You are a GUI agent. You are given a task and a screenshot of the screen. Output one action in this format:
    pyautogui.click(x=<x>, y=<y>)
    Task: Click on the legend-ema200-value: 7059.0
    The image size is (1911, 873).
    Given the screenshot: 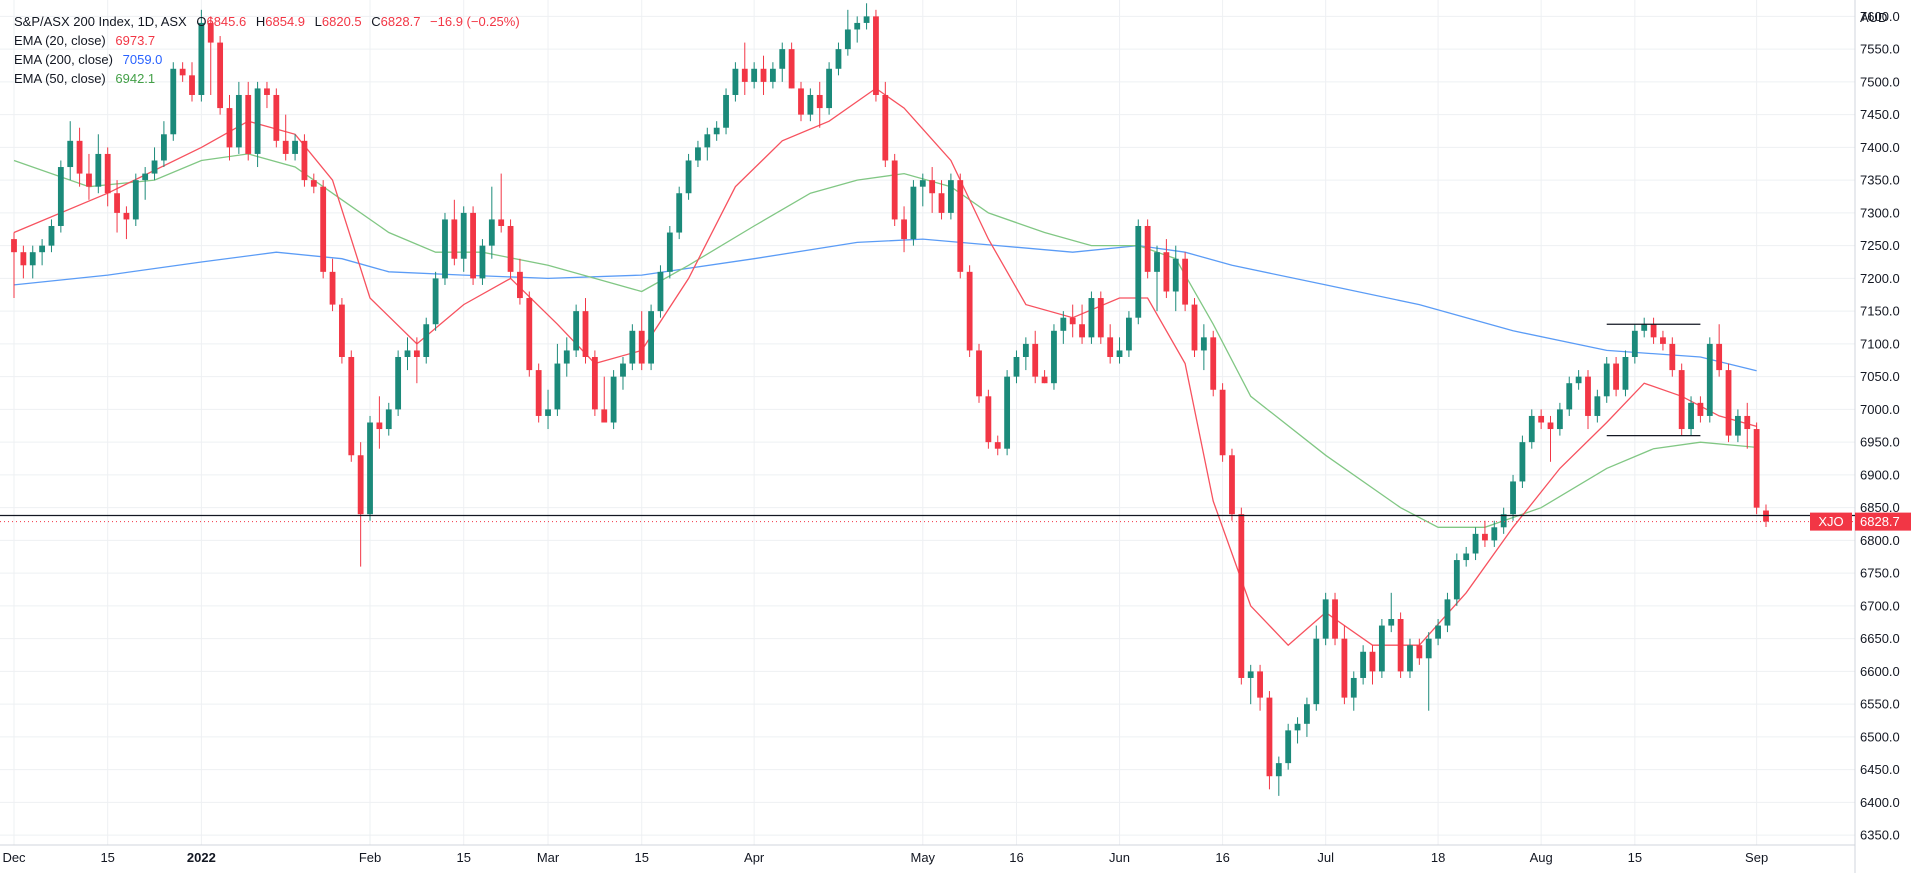 What is the action you would take?
    pyautogui.click(x=142, y=59)
    